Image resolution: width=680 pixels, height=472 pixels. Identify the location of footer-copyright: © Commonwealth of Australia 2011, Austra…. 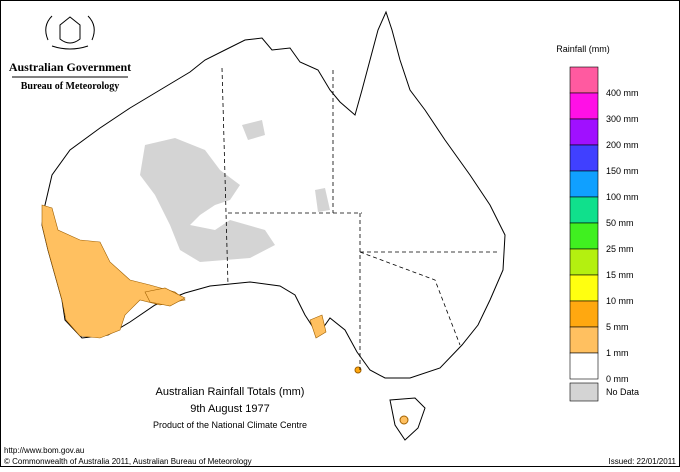
(128, 461).